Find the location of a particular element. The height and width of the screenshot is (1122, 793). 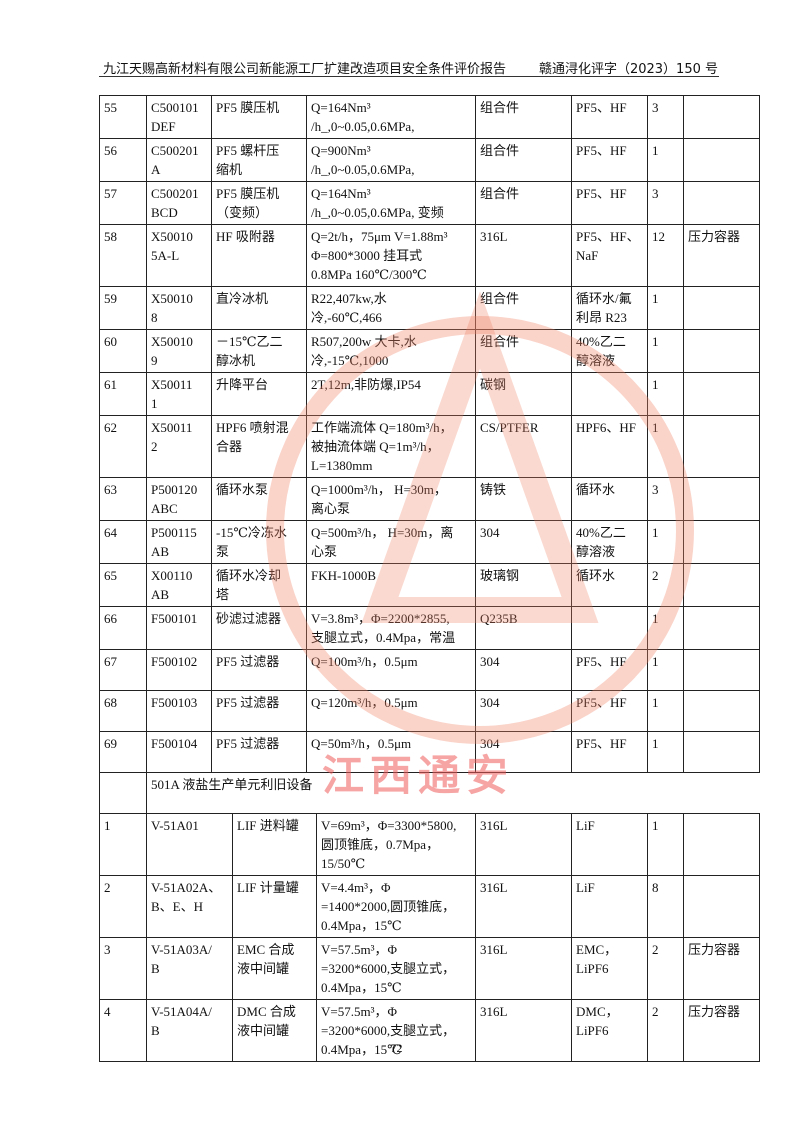

equip-name: PF5 膜压机 （变频） is located at coordinates (259, 203).